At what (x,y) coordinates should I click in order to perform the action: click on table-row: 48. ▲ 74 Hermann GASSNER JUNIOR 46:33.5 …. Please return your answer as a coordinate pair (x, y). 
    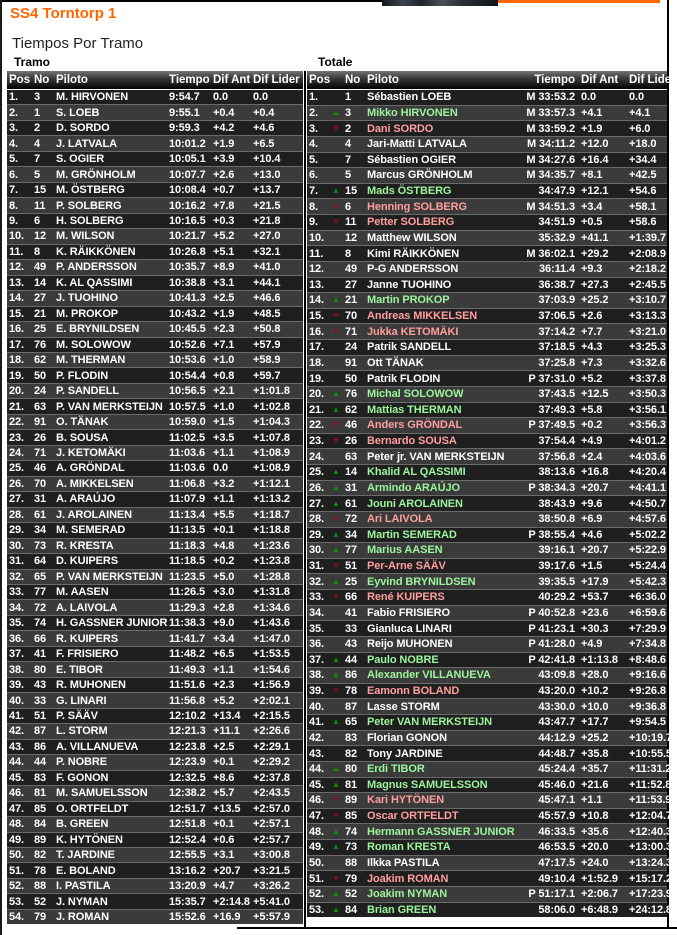
    Looking at the image, I should click on (489, 831).